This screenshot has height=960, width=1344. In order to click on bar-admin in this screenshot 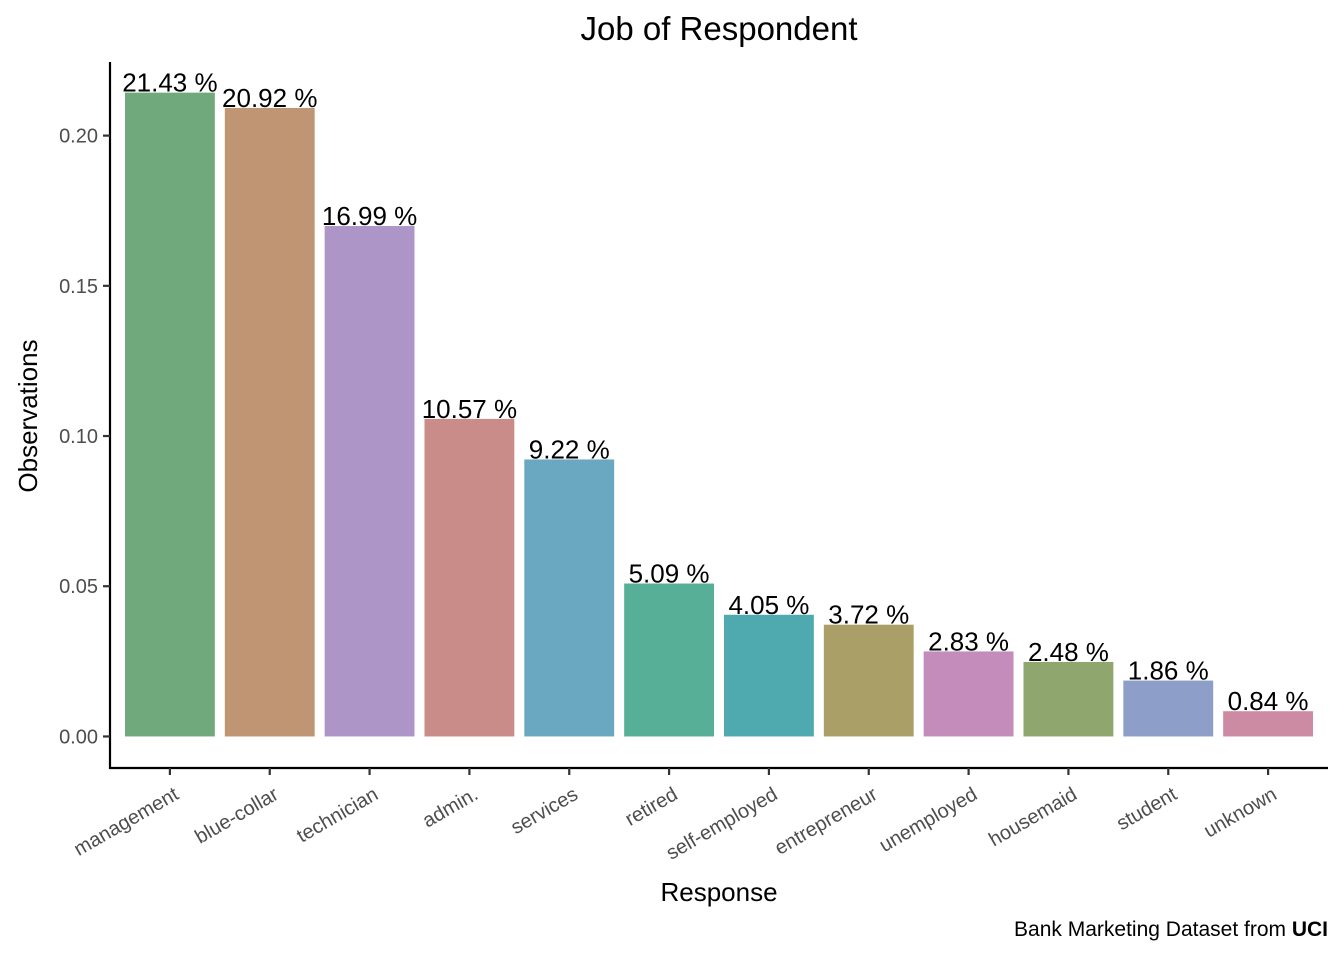, I will do `click(469, 577)`.